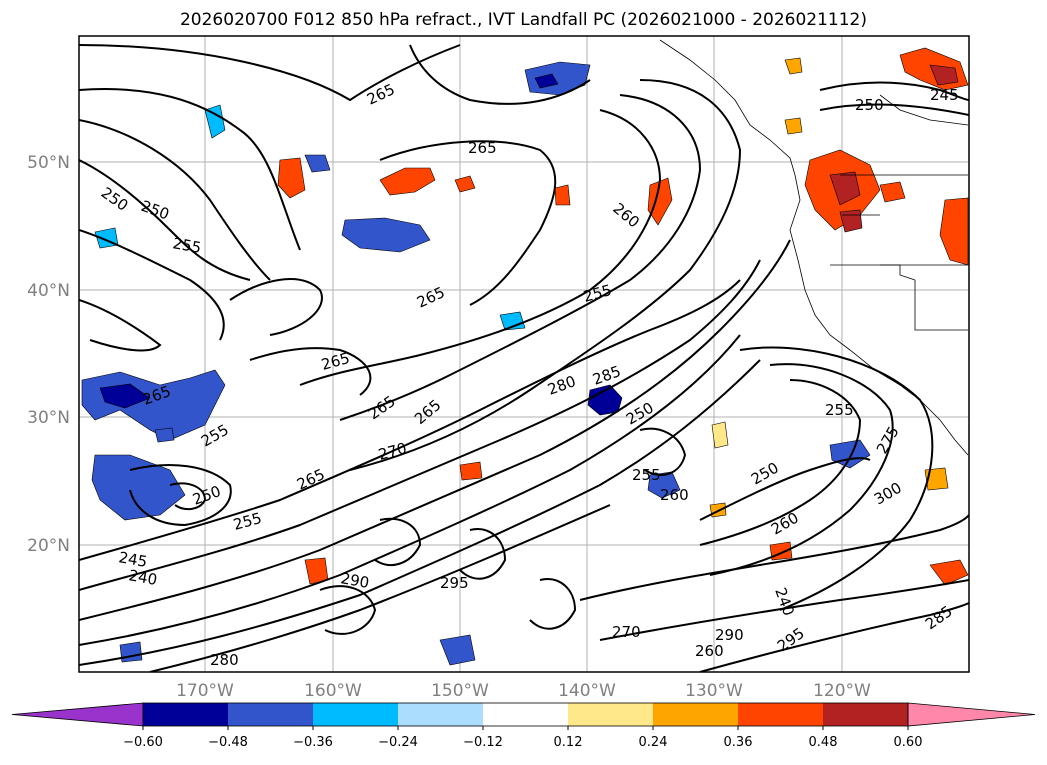  I want to click on colorbar-tick-label: 0.60, so click(908, 742).